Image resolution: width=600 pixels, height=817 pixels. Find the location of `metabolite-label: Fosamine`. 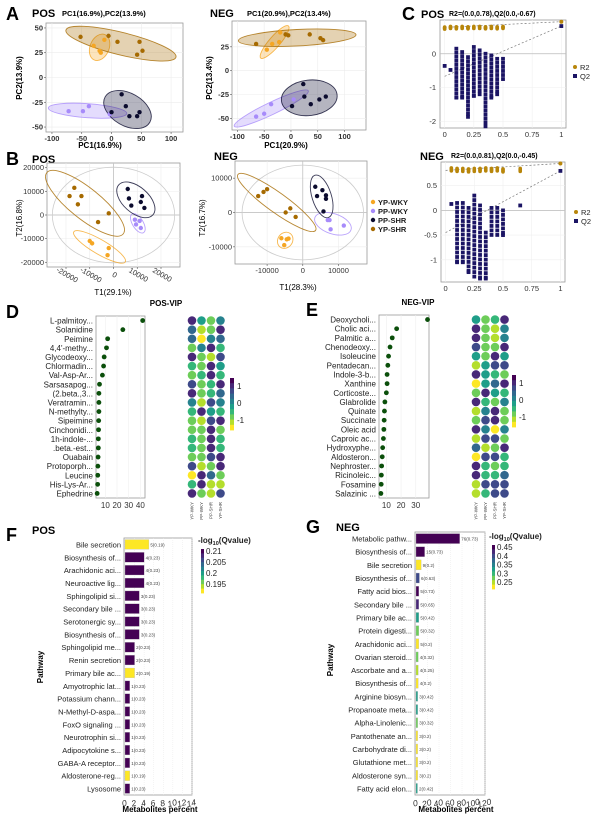

metabolite-label: Fosamine is located at coordinates (359, 484).